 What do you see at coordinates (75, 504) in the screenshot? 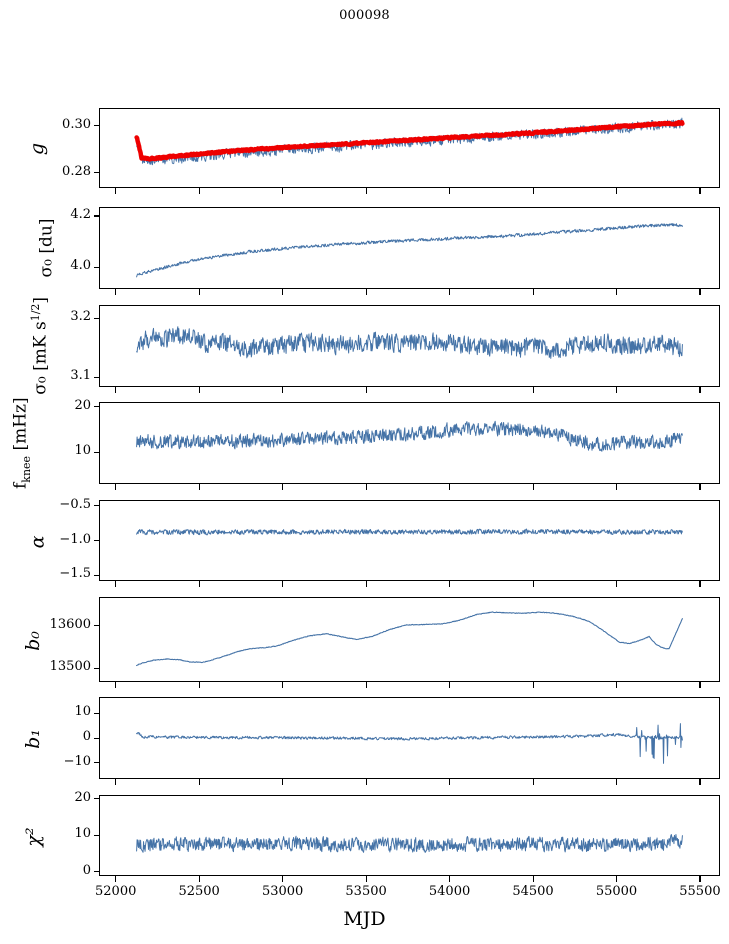
I see `y-tick-label: −0.5` at bounding box center [75, 504].